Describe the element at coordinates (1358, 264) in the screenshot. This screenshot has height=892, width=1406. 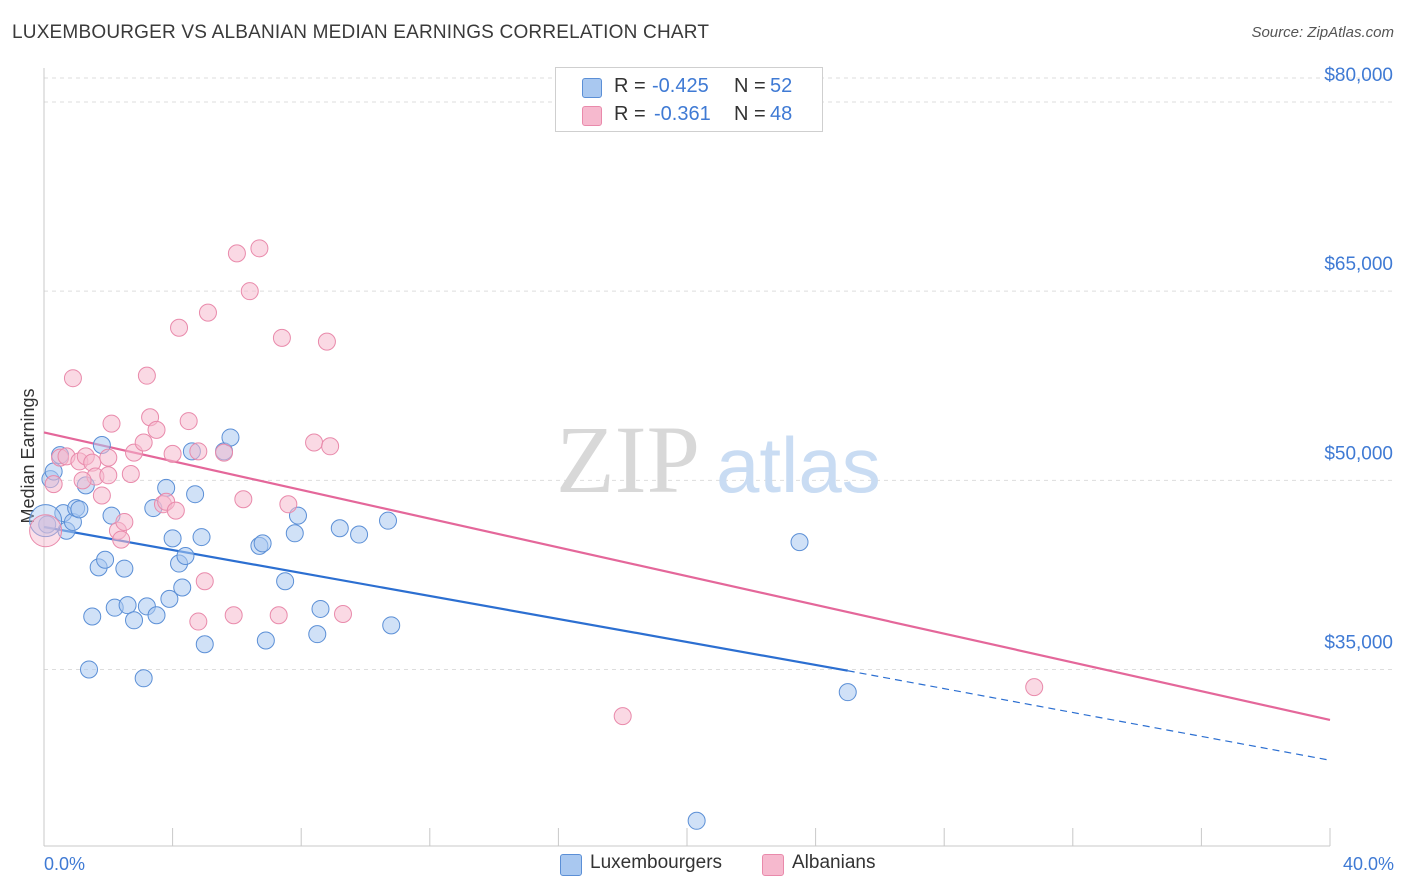
I see `y-tick-label: $65,000` at that location.